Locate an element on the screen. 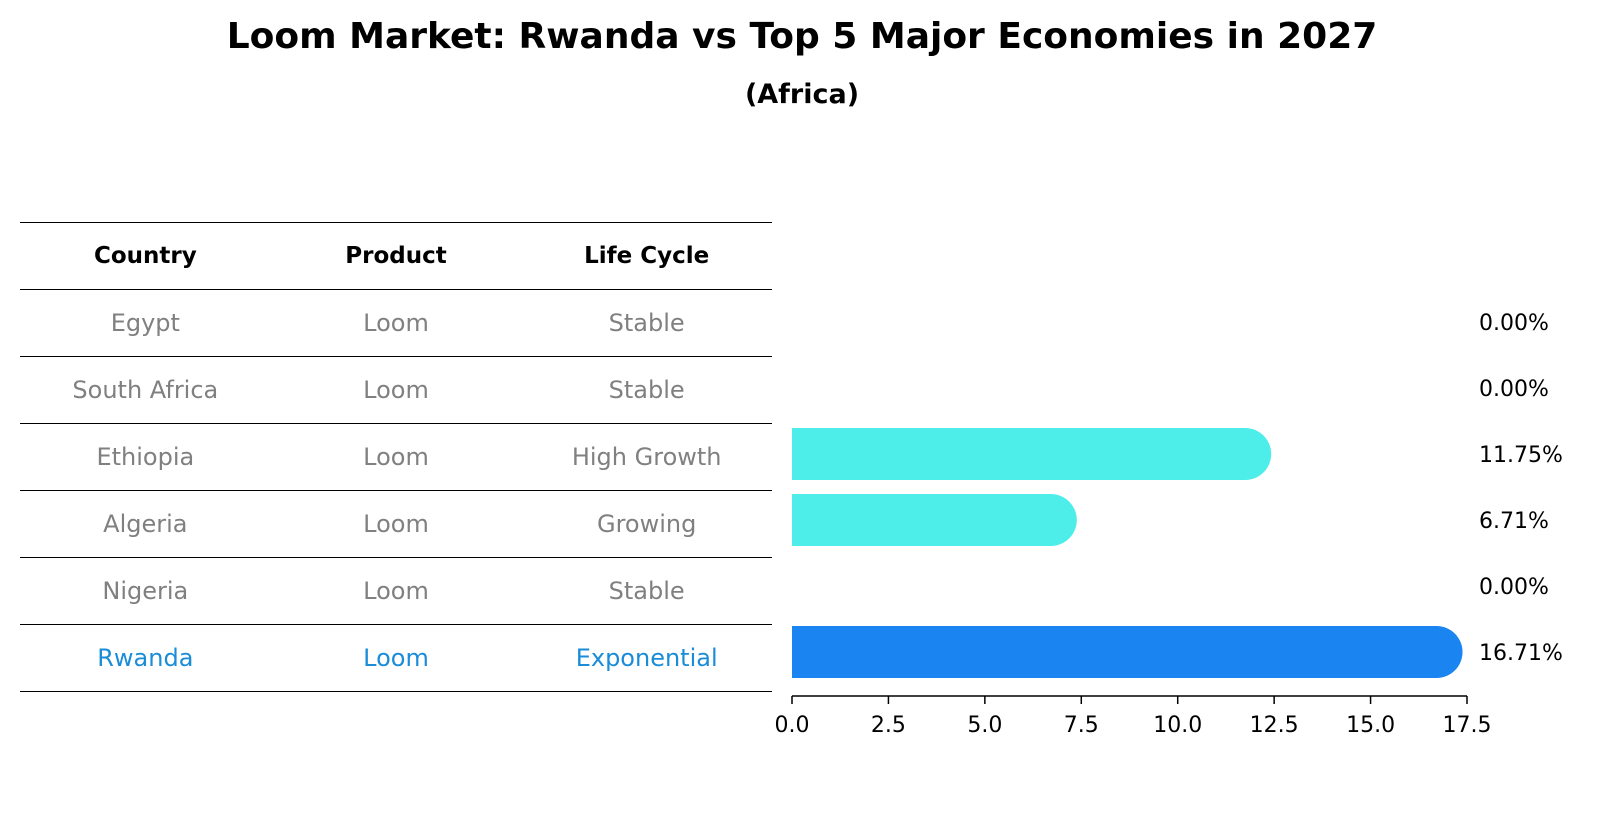  x-tick-label: 15.0 is located at coordinates (1370, 725).